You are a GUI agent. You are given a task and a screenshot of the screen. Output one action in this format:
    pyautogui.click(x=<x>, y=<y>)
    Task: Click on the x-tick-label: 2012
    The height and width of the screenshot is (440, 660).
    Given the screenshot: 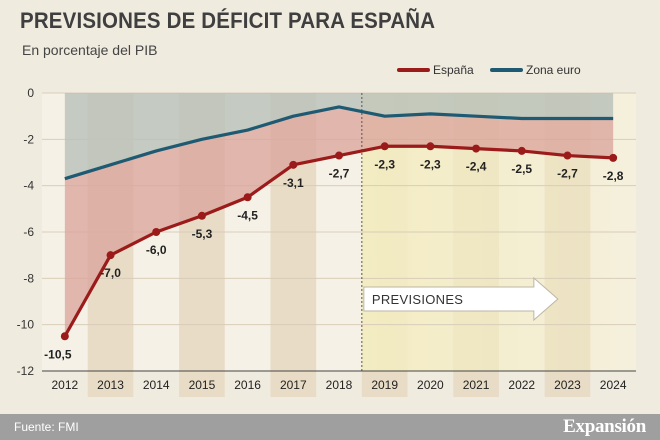 What is the action you would take?
    pyautogui.click(x=64, y=385)
    